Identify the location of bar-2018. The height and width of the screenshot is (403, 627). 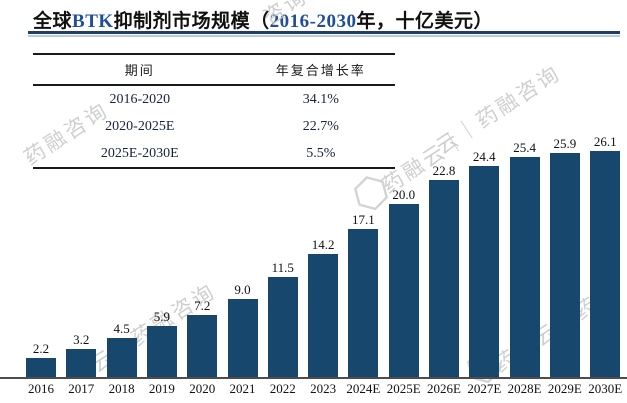
(121, 357).